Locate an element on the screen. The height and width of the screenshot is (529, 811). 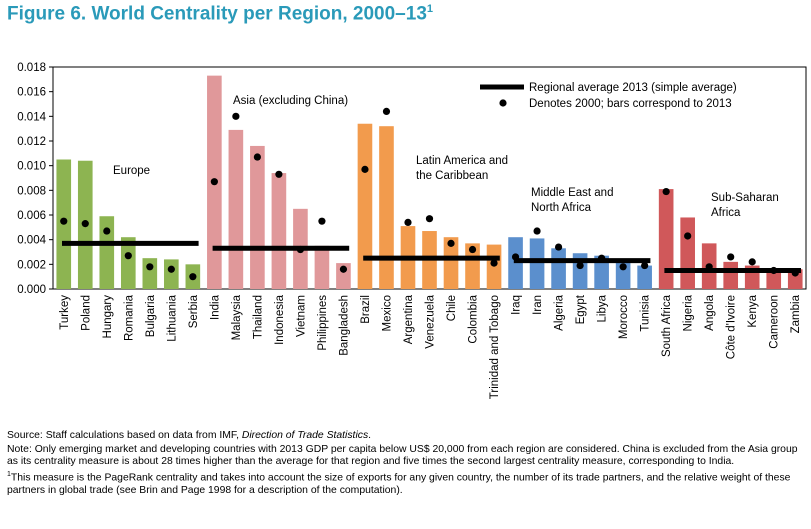
footnote-mark: 1 is located at coordinates (9, 474).